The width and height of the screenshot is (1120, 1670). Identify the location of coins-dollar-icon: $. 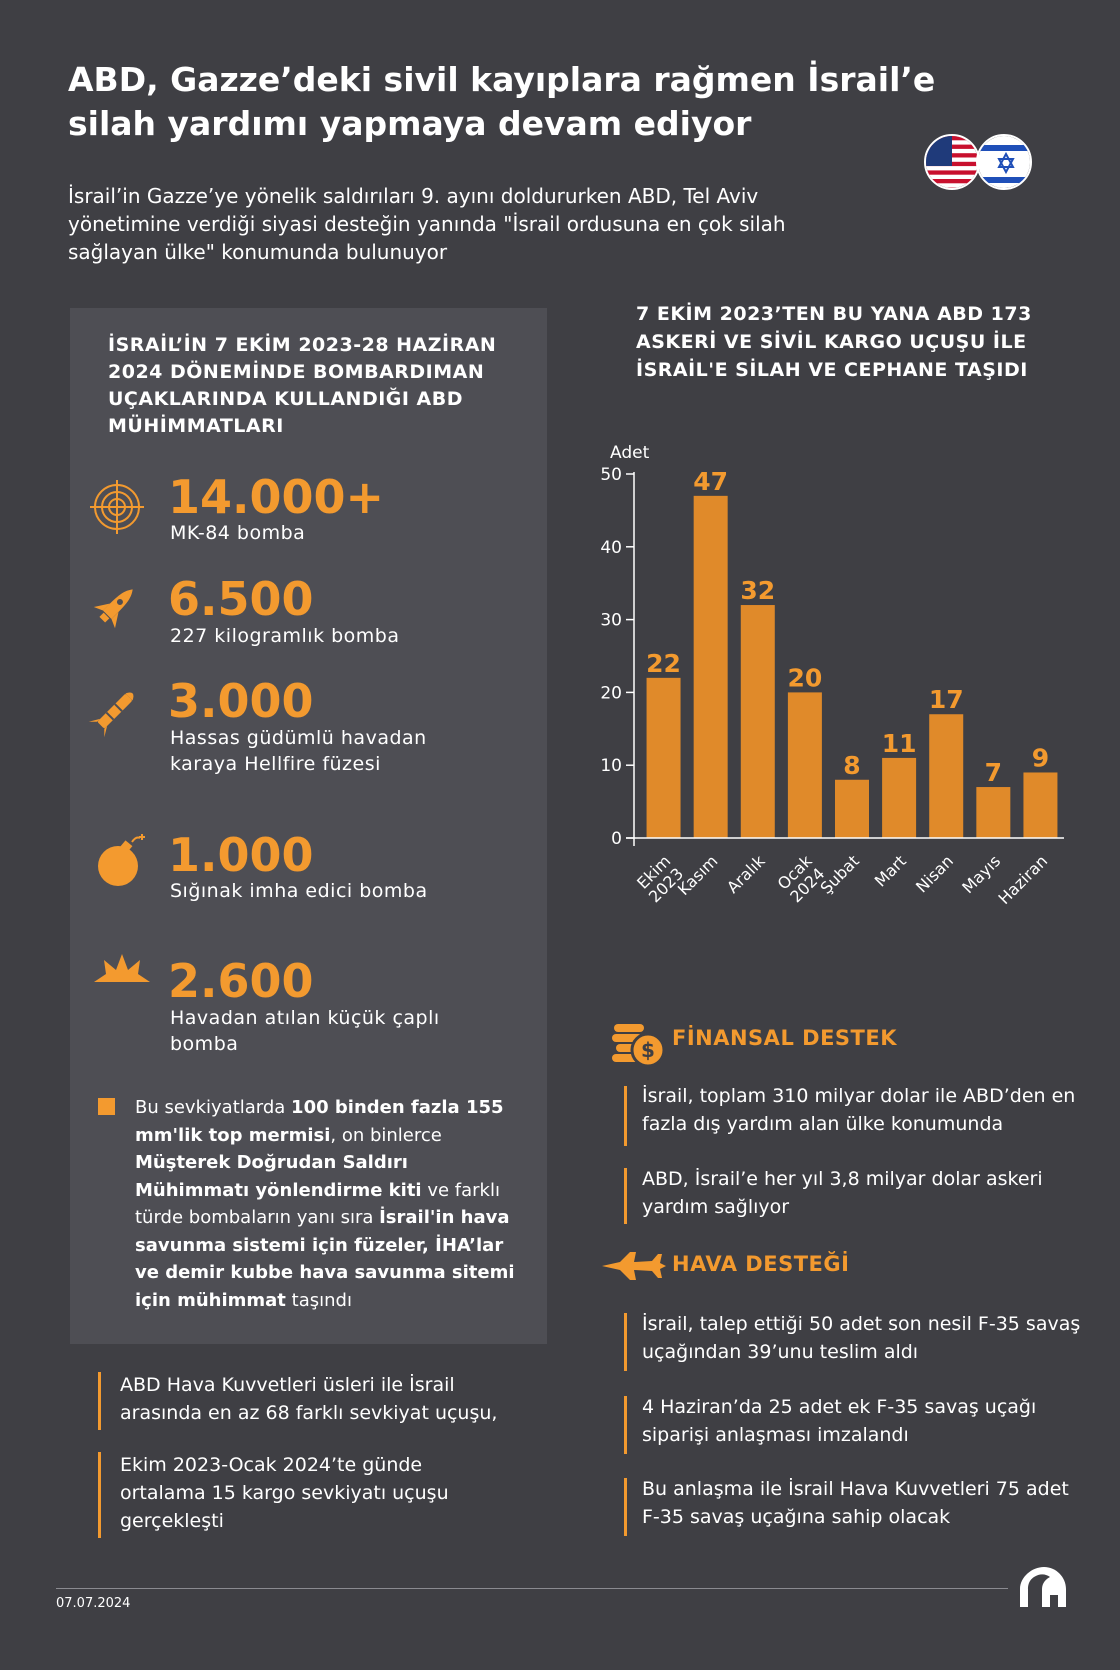
(639, 1046).